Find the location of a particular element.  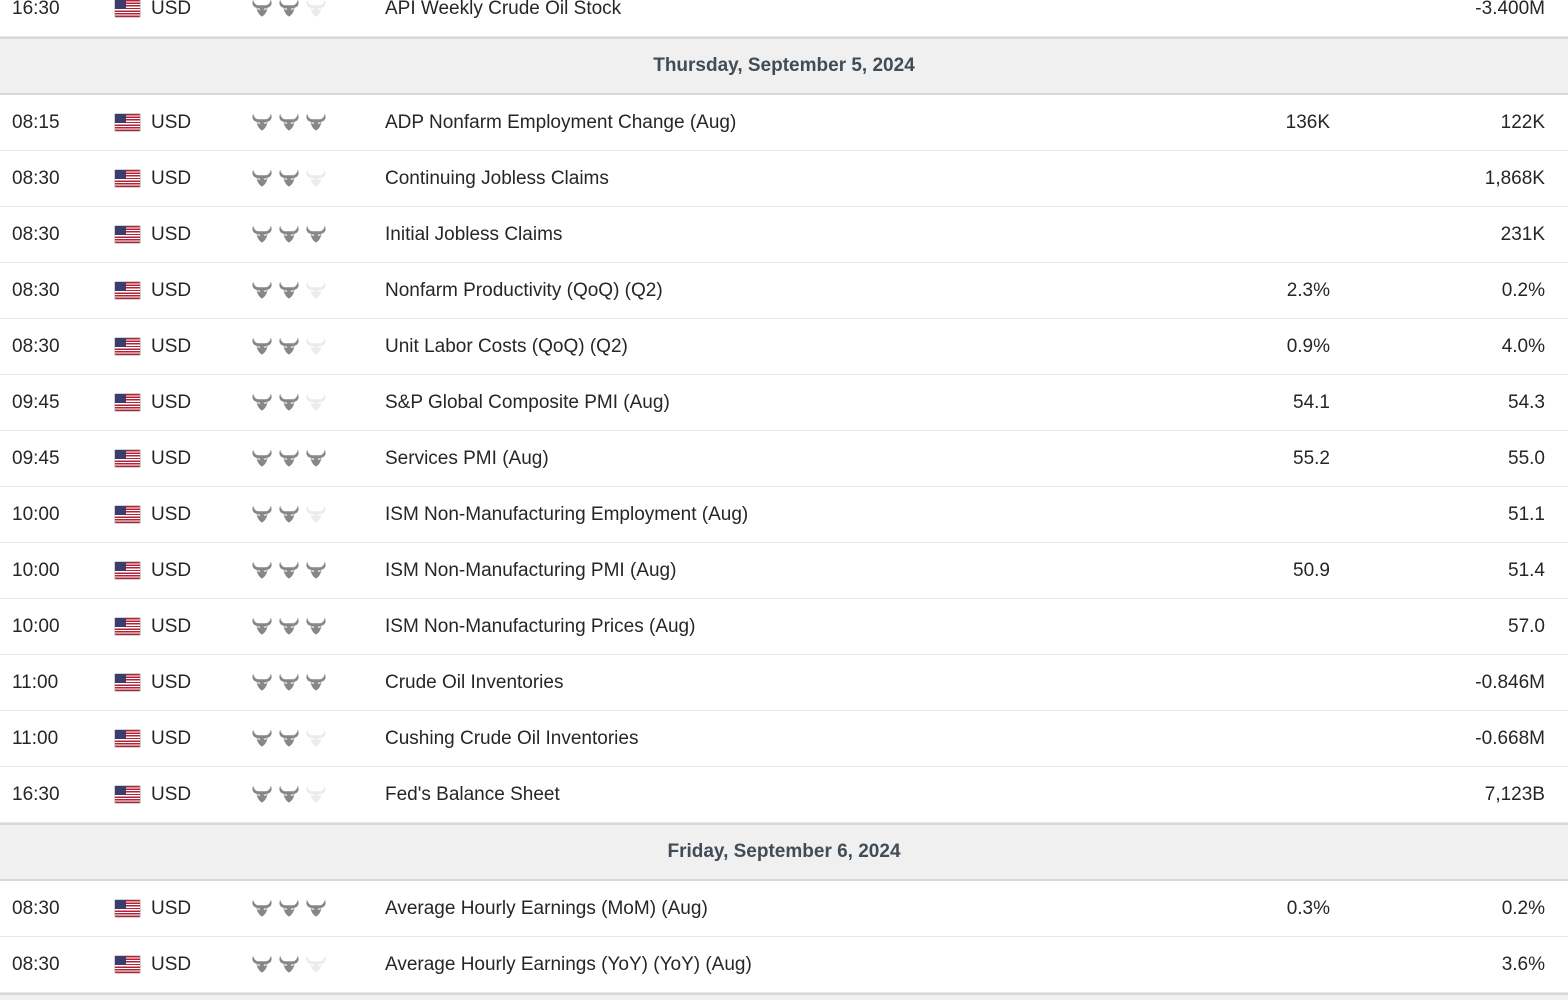

event-name: Average Hourly Earnings (MoM) (Aug) is located at coordinates (546, 908).